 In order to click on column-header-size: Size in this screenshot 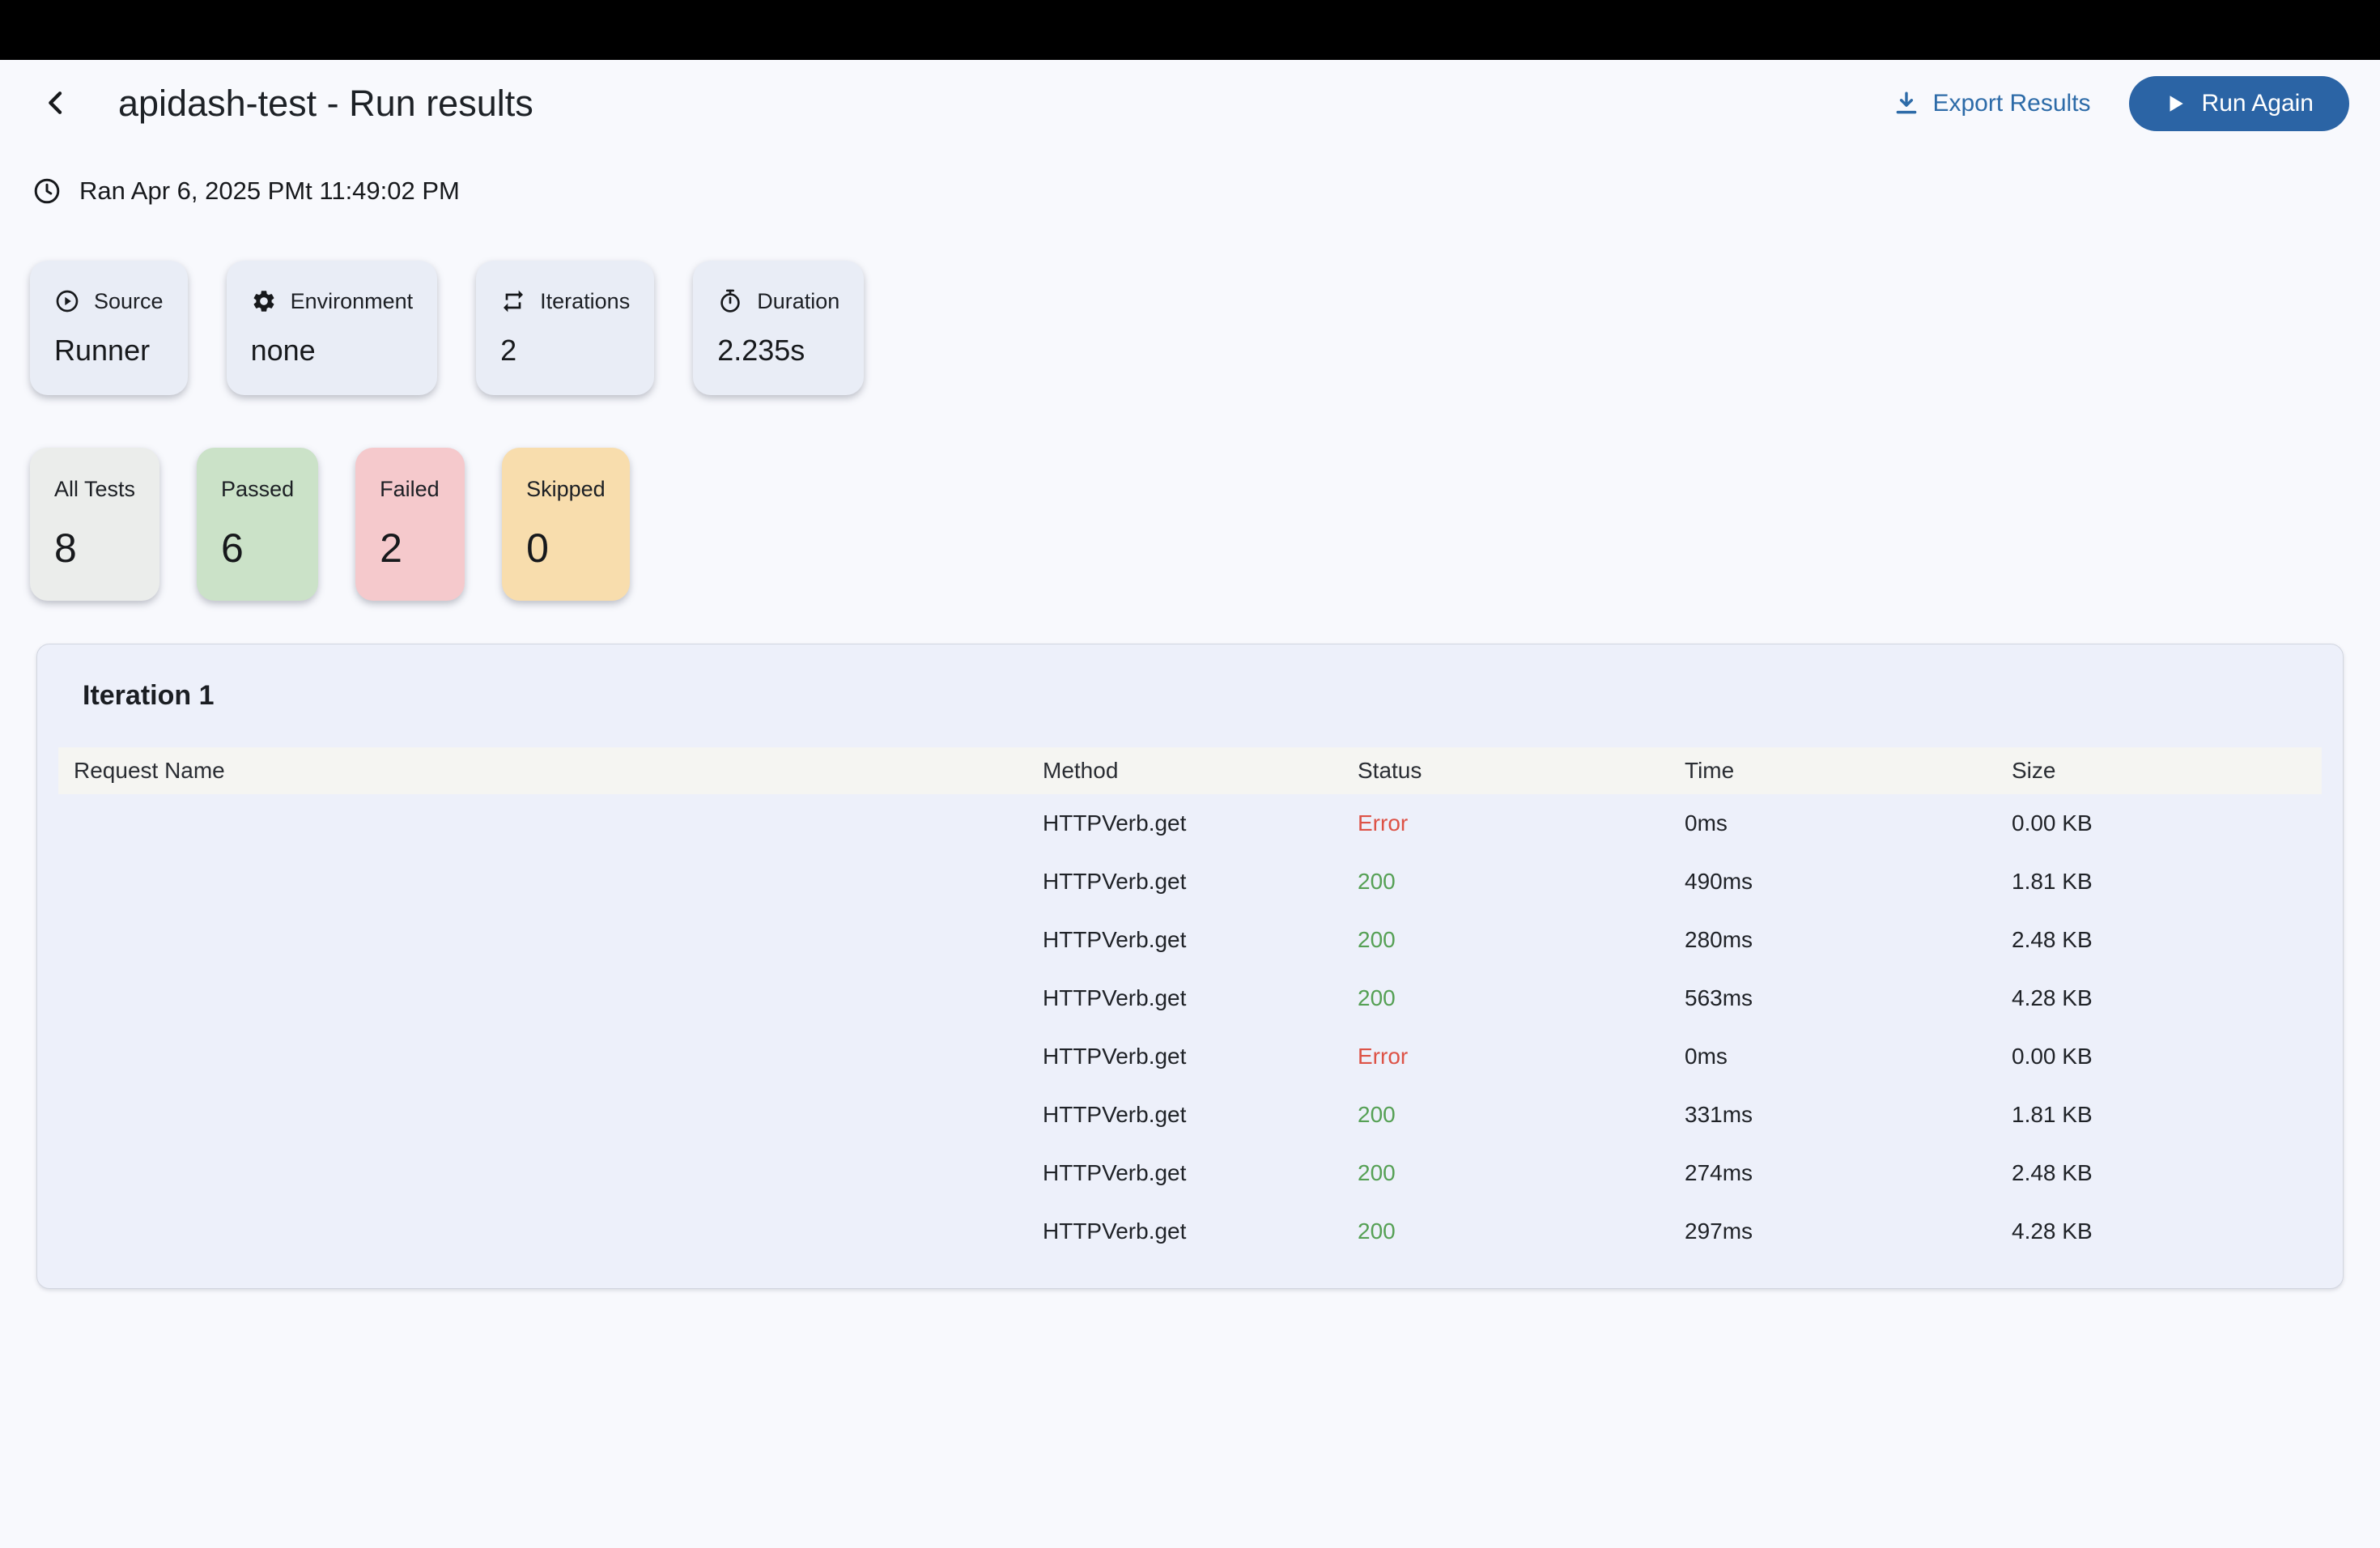, I will do `click(2034, 771)`.